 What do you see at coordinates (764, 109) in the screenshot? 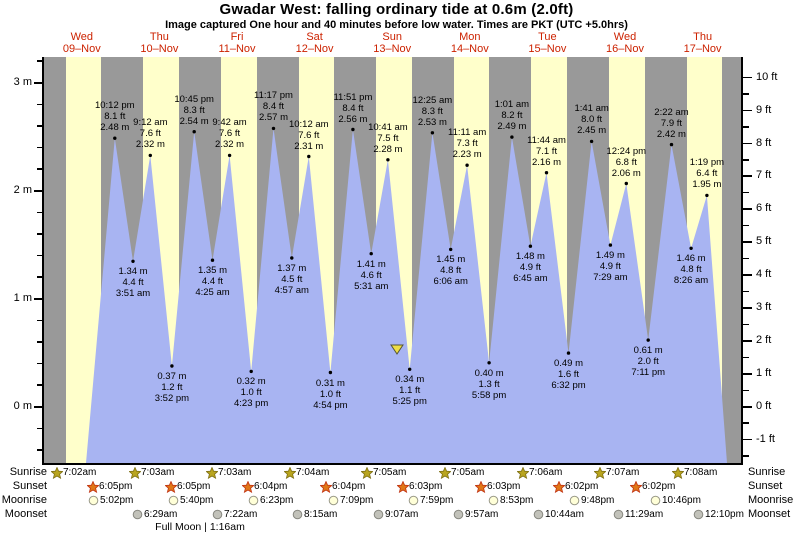
I see `right-axis-label: 9 ft` at bounding box center [764, 109].